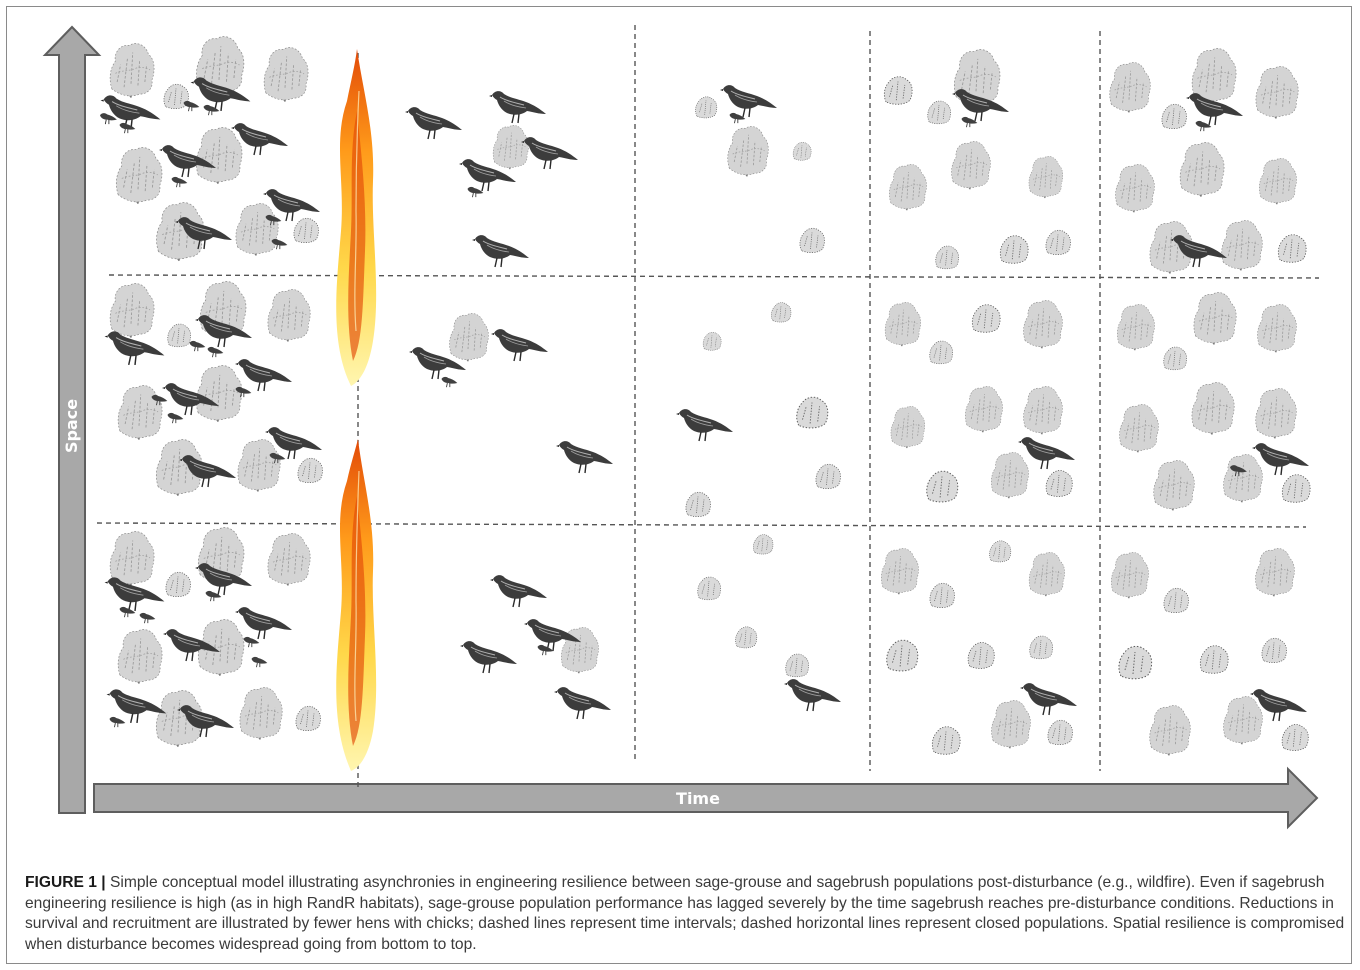 This screenshot has height=970, width=1360. Describe the element at coordinates (979, 647) in the screenshot. I see `cell-post3-bottom` at that location.